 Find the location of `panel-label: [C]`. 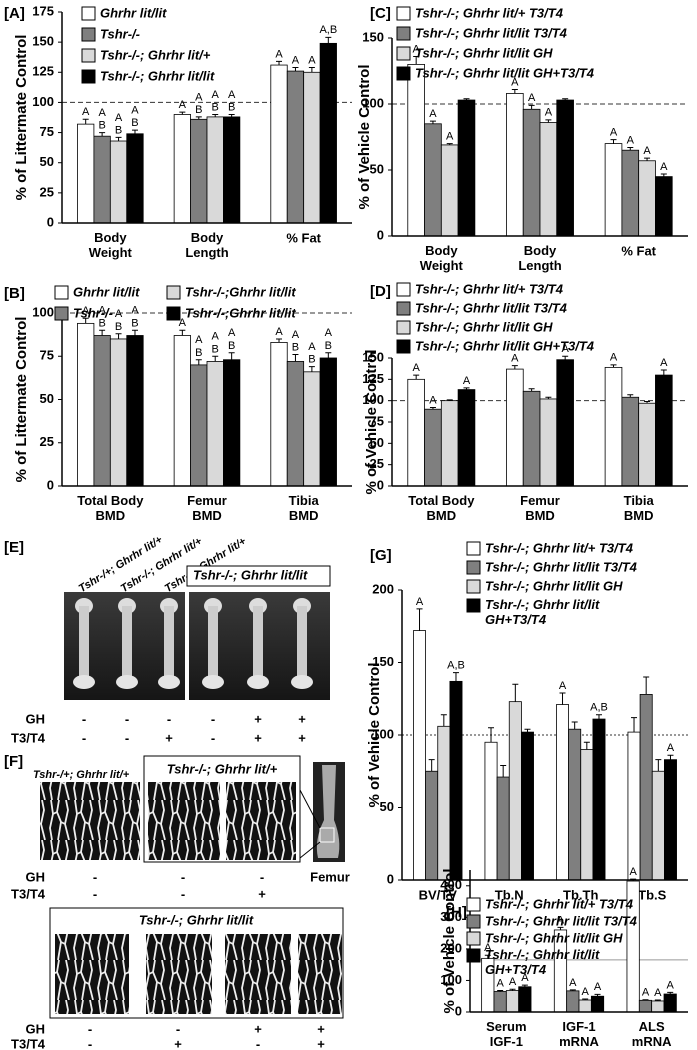

panel-label: [C] is located at coordinates (380, 13).